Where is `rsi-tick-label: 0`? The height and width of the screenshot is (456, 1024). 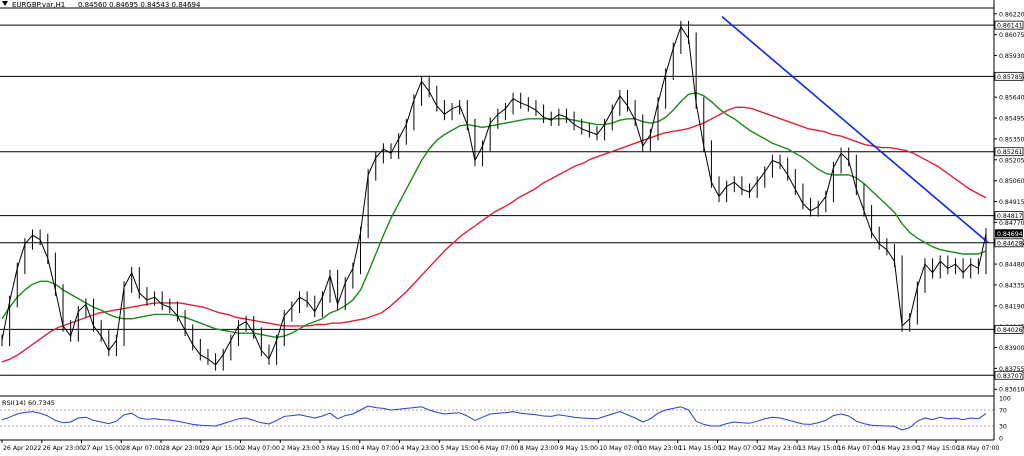 rsi-tick-label: 0 is located at coordinates (1001, 439).